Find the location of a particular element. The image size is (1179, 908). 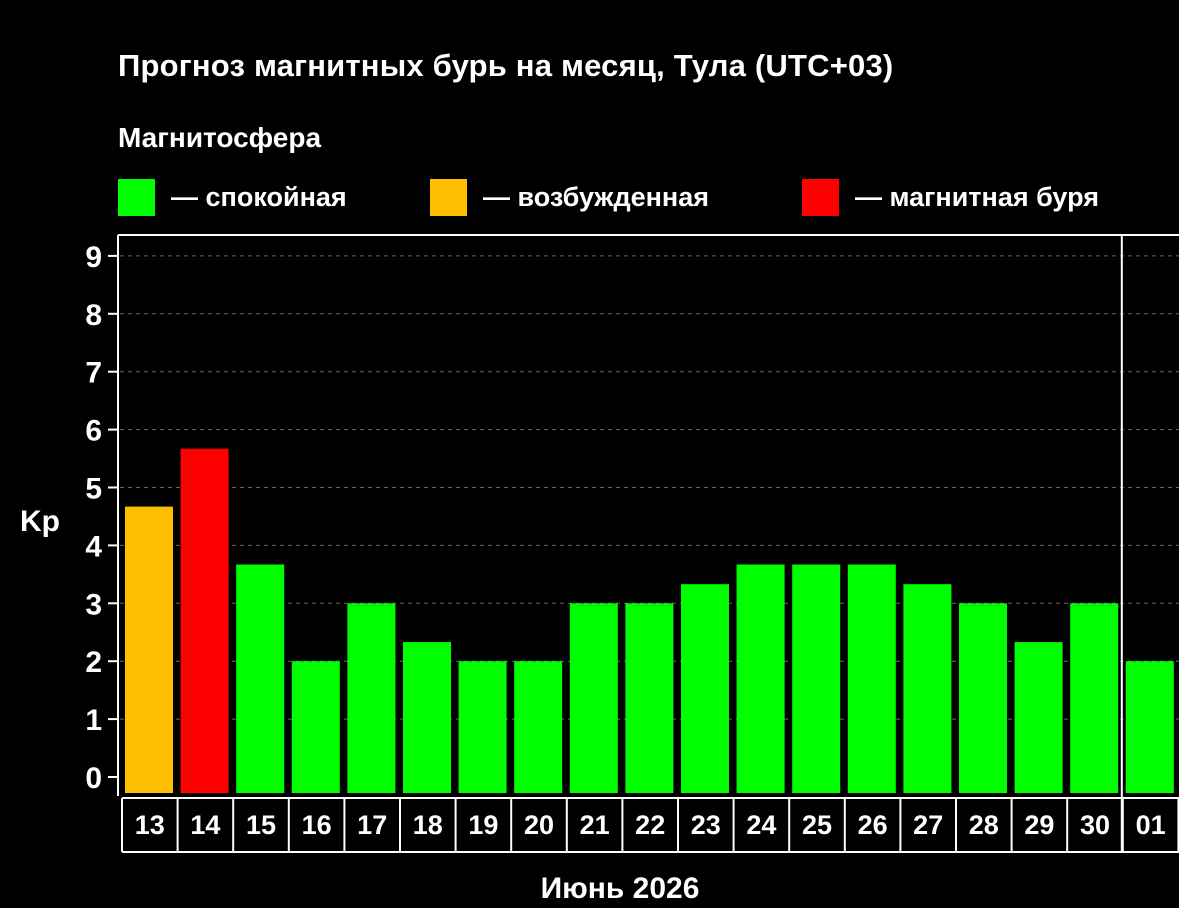

x-tick-label-14: 14 is located at coordinates (205, 825).